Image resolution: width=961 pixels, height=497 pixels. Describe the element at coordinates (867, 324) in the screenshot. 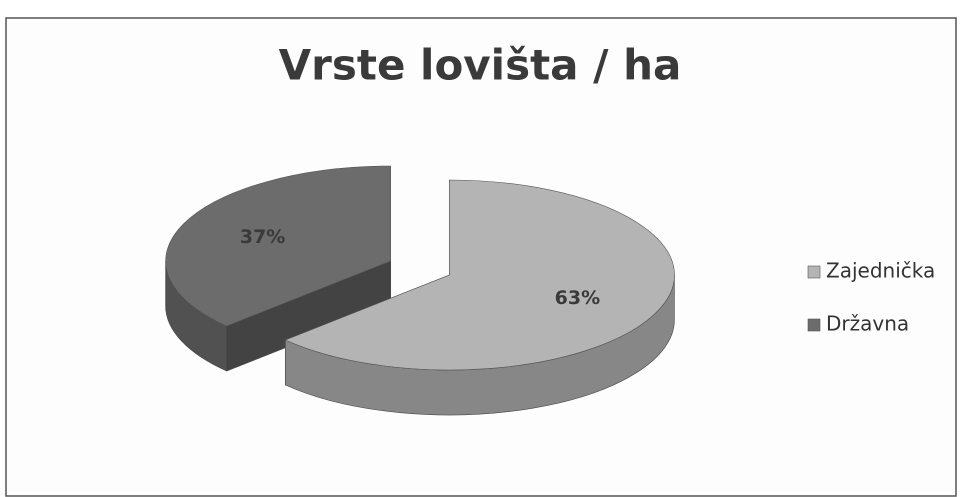

I see `legend-label: Državna` at that location.